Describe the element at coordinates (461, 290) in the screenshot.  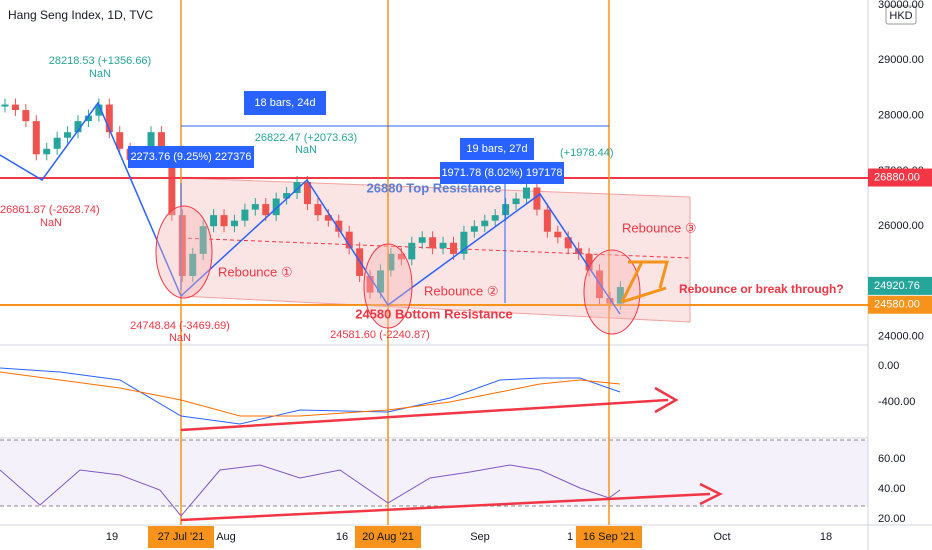
I see `annotation: Rebounce ②` at that location.